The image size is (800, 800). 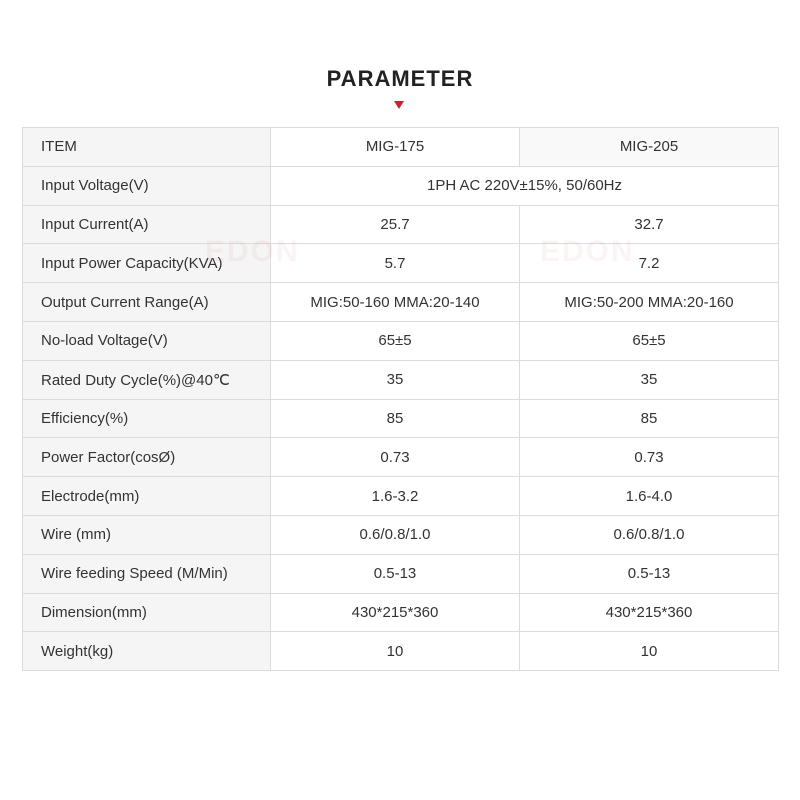 I want to click on row-value-mig-175: 65±5, so click(x=395, y=340).